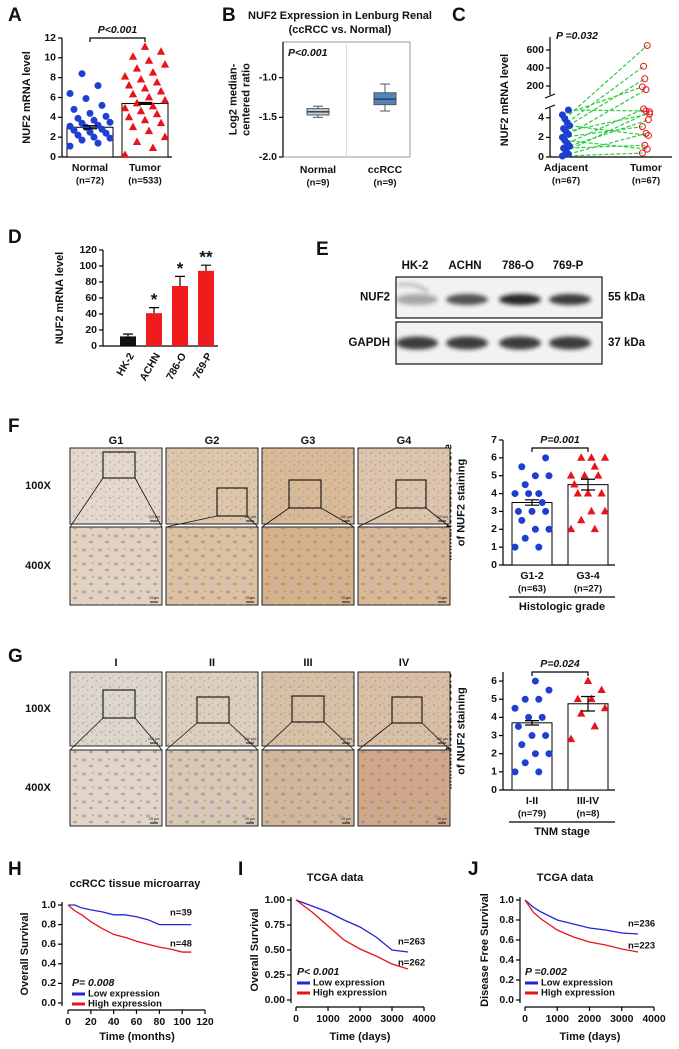  What do you see at coordinates (15, 869) in the screenshot?
I see `panel-label: H` at bounding box center [15, 869].